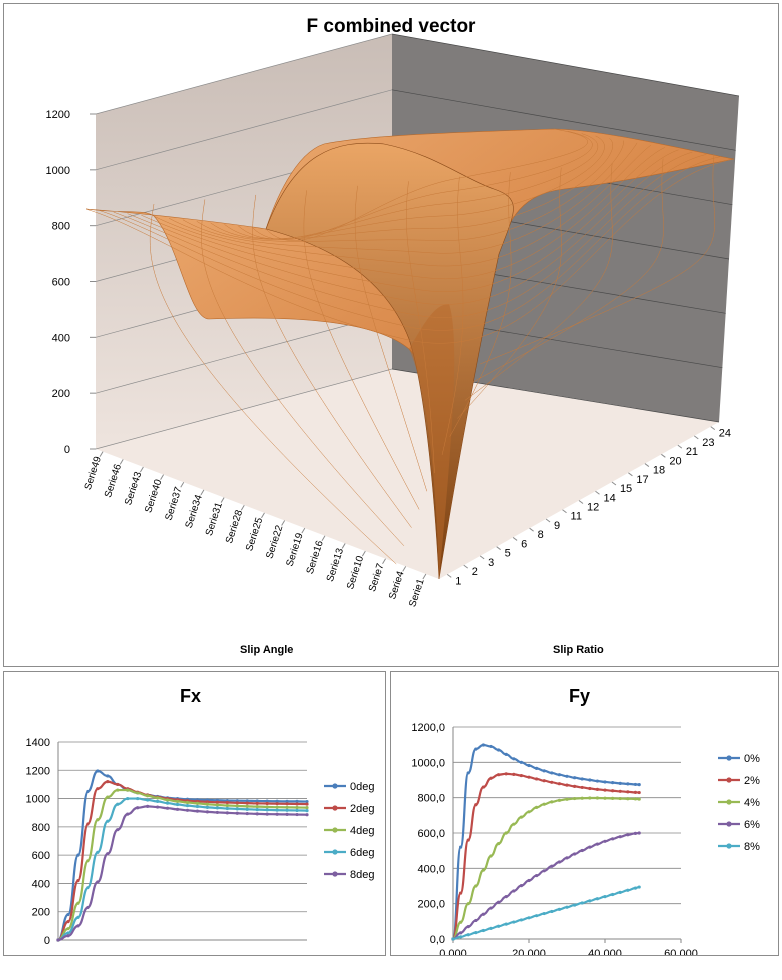  Describe the element at coordinates (234, 526) in the screenshot. I see `slip-angle-tick-label: Serie28` at that location.